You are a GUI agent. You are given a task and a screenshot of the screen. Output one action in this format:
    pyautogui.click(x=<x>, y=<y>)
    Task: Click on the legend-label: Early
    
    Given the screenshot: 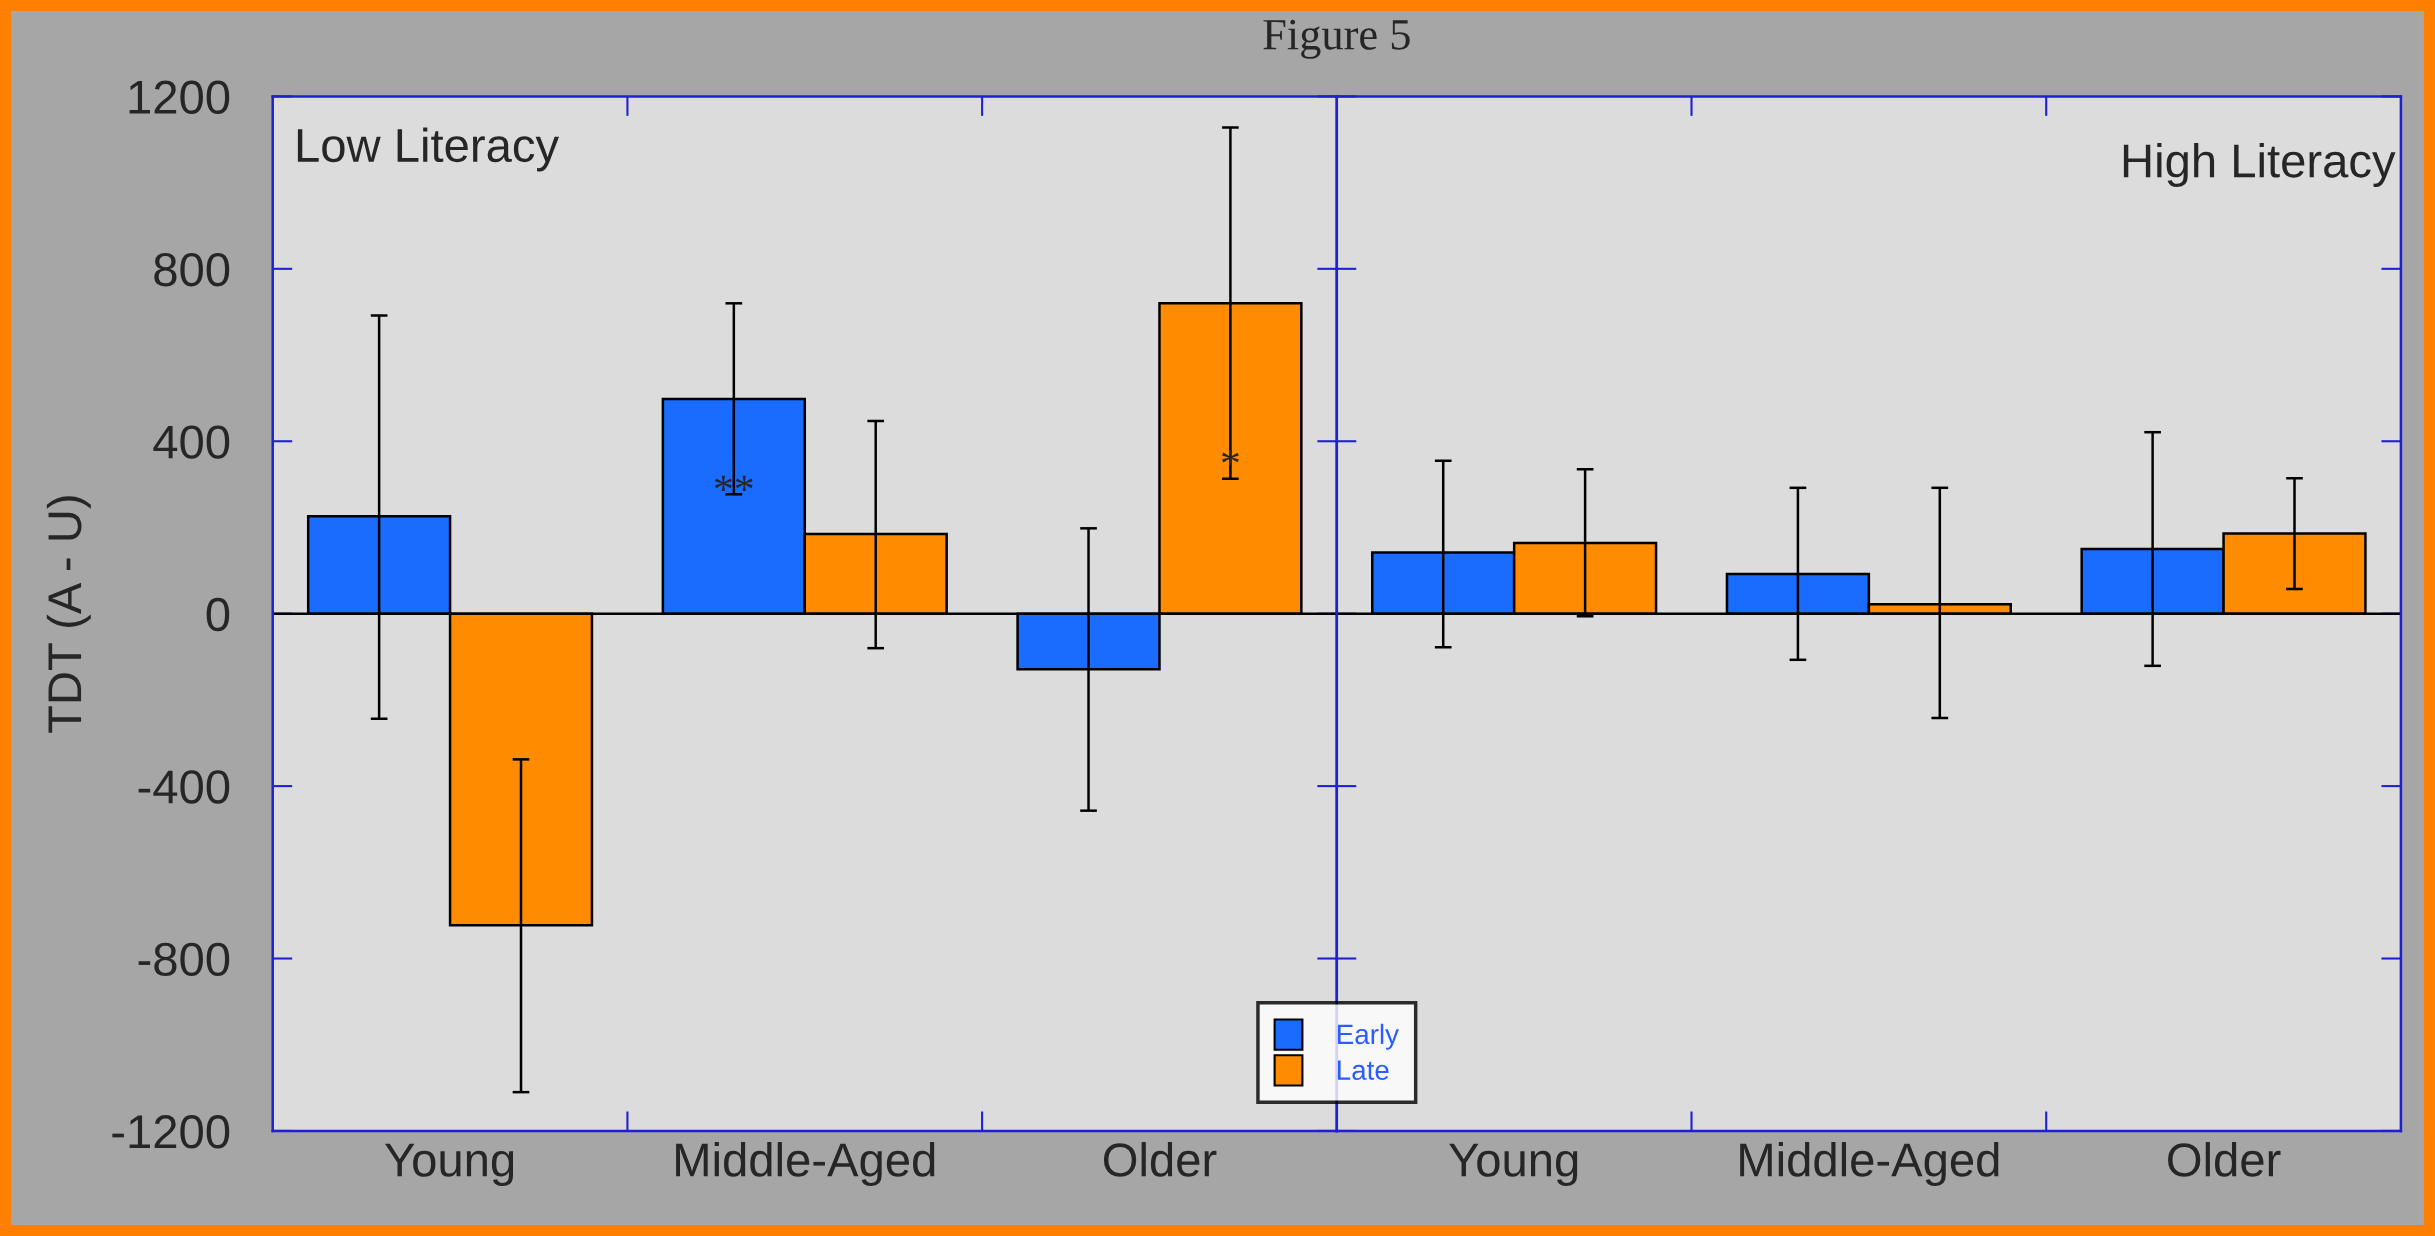 What is the action you would take?
    pyautogui.click(x=1368, y=1036)
    